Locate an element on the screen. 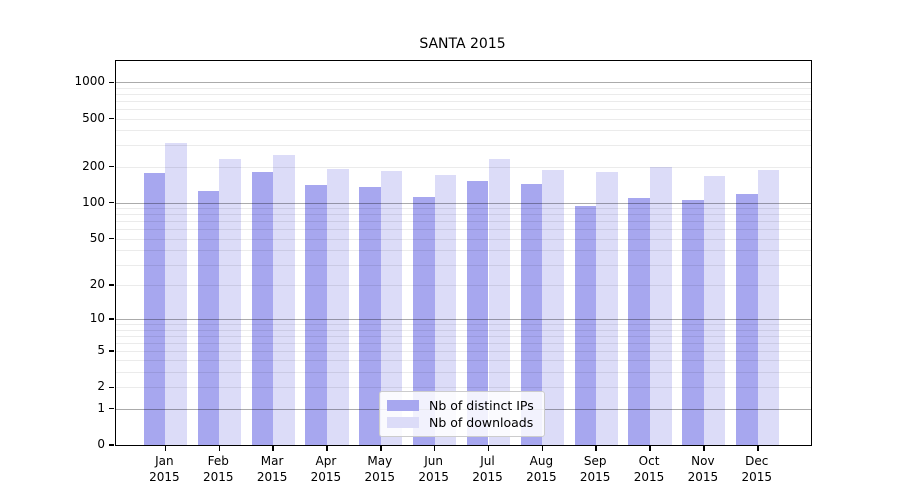 The height and width of the screenshot is (500, 900). bar-sep-distinct-ips is located at coordinates (585, 325).